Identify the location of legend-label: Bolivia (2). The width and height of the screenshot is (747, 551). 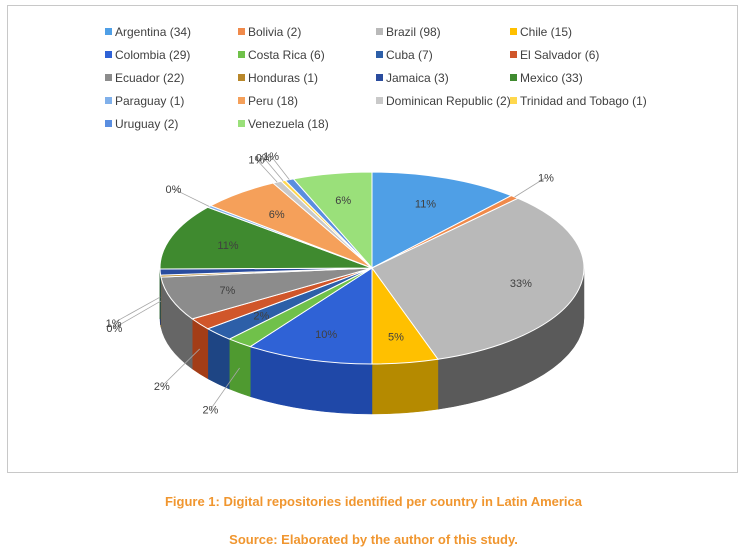
(275, 31).